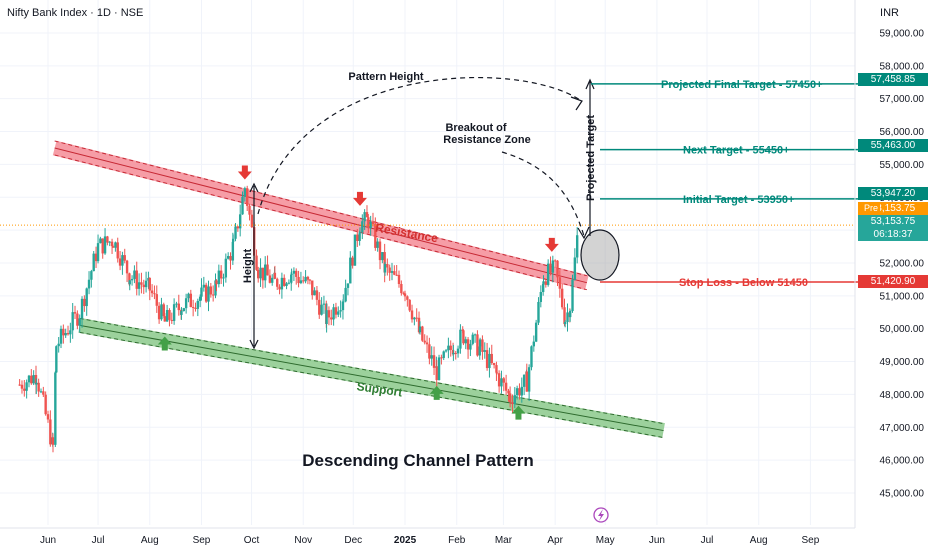  What do you see at coordinates (254, 187) in the screenshot?
I see `height-arrow-top` at bounding box center [254, 187].